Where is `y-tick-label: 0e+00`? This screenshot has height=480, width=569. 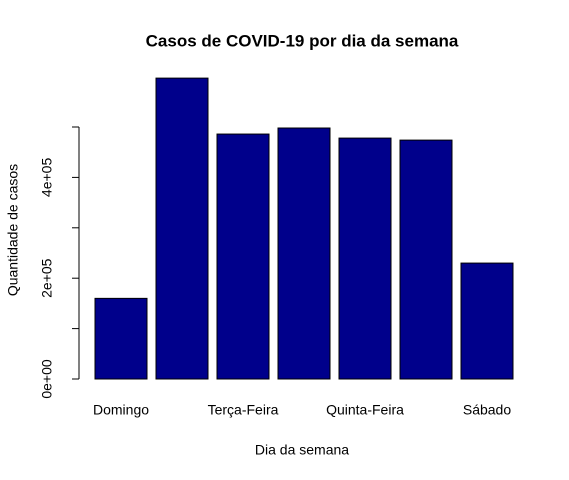
y-tick-label: 0e+00 is located at coordinates (47, 379).